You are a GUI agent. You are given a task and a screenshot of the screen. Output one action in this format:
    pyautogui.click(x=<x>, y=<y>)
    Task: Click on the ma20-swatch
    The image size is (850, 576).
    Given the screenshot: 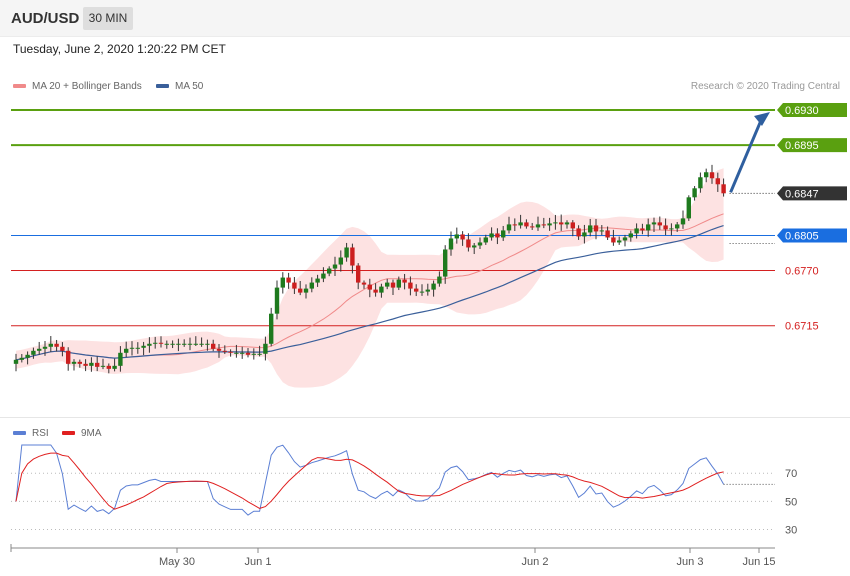 What is the action you would take?
    pyautogui.click(x=19, y=86)
    